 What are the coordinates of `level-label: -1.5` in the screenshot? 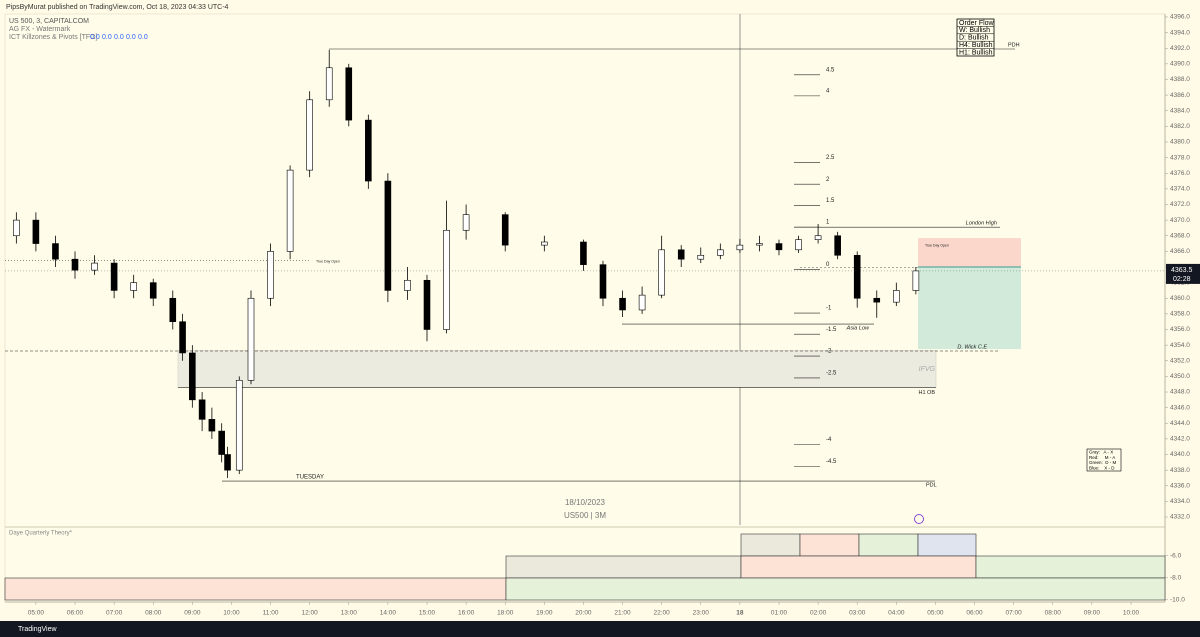 It's located at (831, 330).